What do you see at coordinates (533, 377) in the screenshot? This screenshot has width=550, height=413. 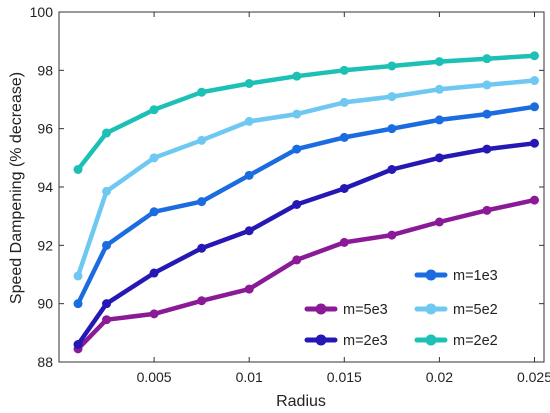 I see `x-tick-label: 0.025` at bounding box center [533, 377].